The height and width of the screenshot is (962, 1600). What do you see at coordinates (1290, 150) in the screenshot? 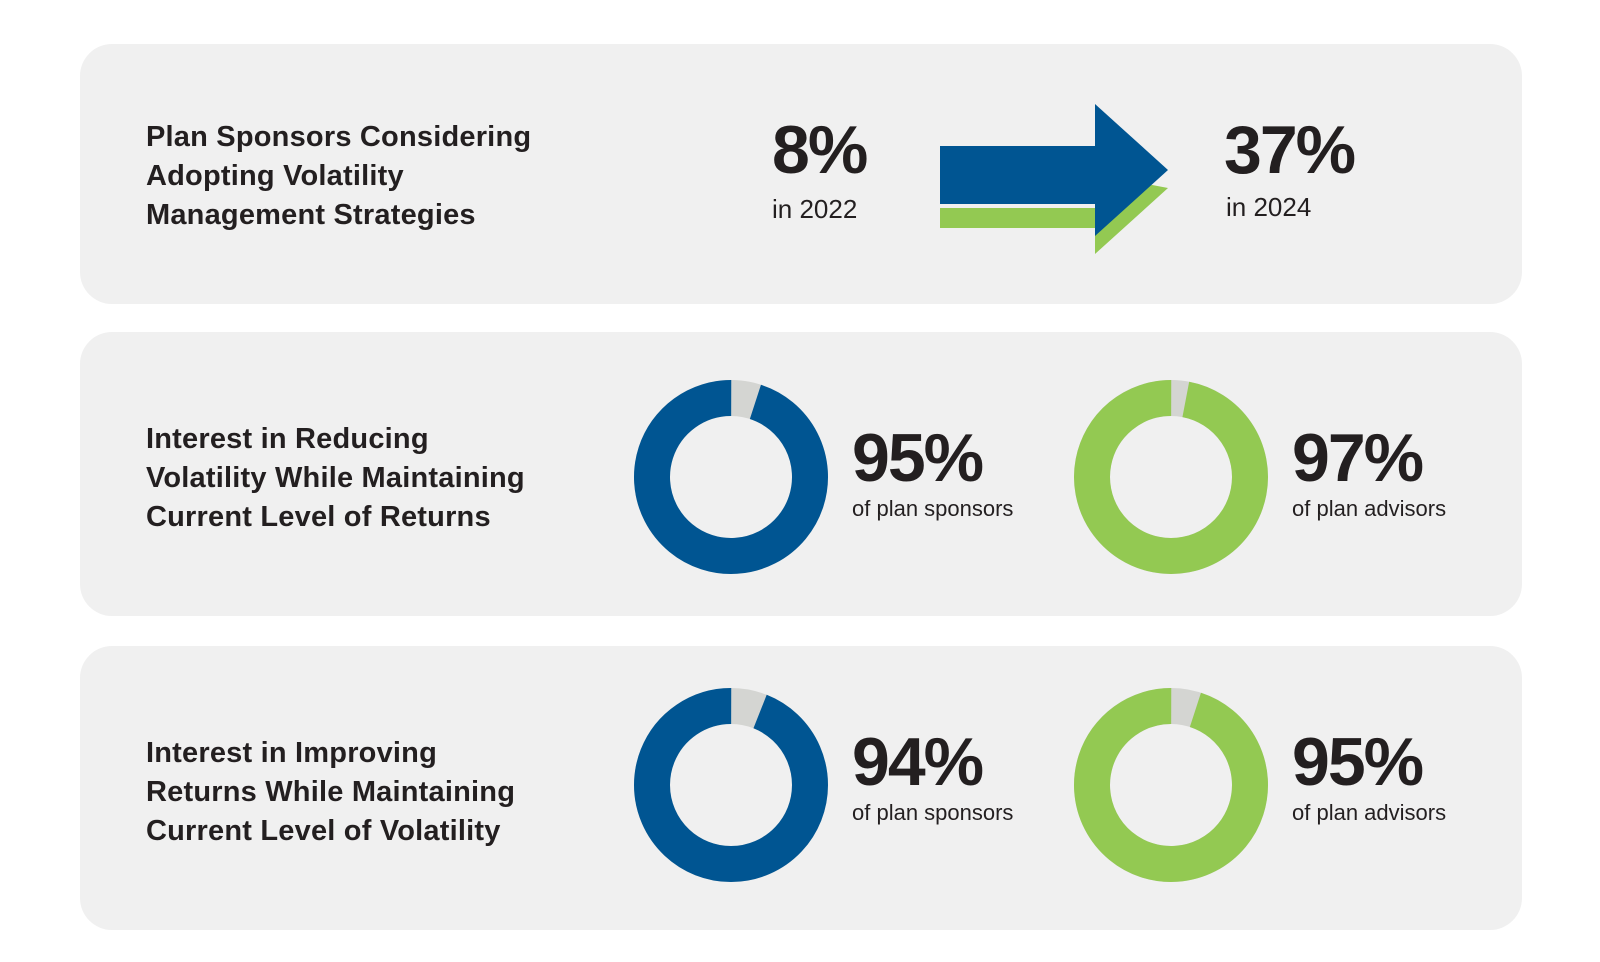
I see `value-2024: 37%` at bounding box center [1290, 150].